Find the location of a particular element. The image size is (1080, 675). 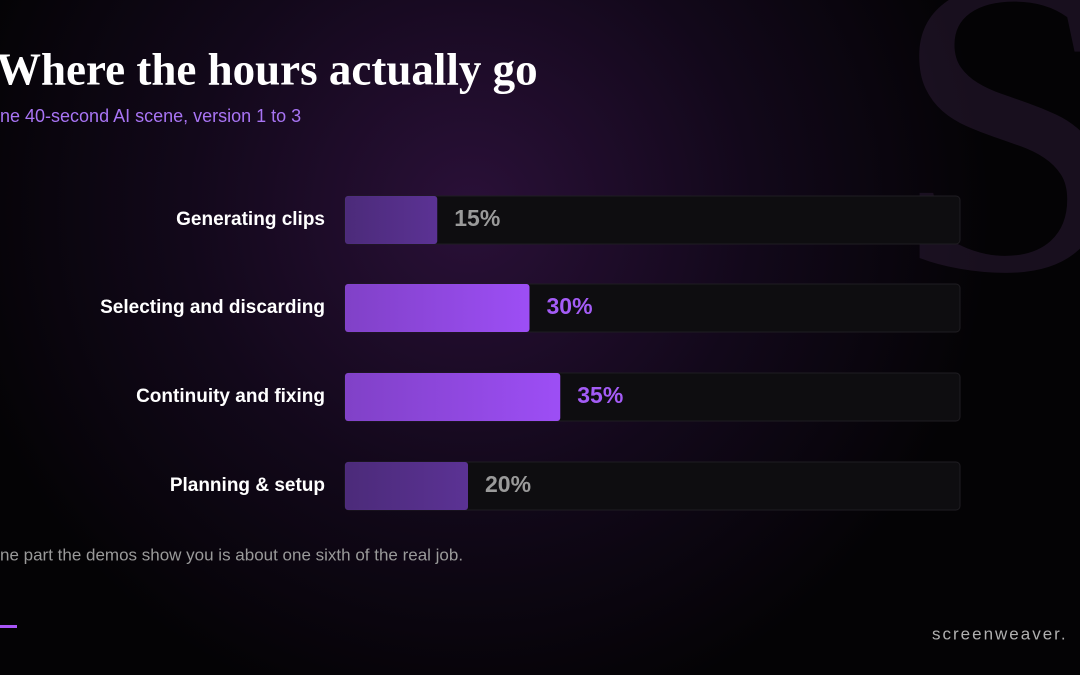

category-label: Continuity and fixing is located at coordinates (230, 396).